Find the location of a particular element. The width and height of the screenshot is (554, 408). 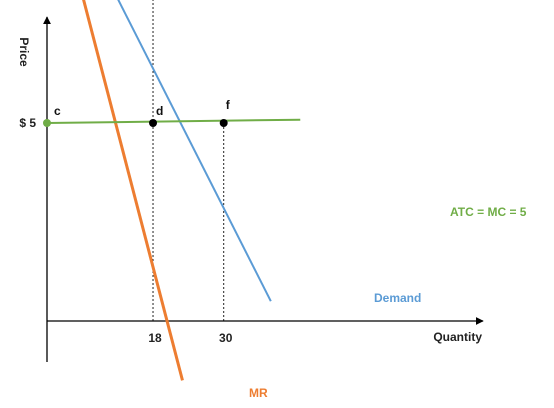

mr-label: MR is located at coordinates (258, 393).